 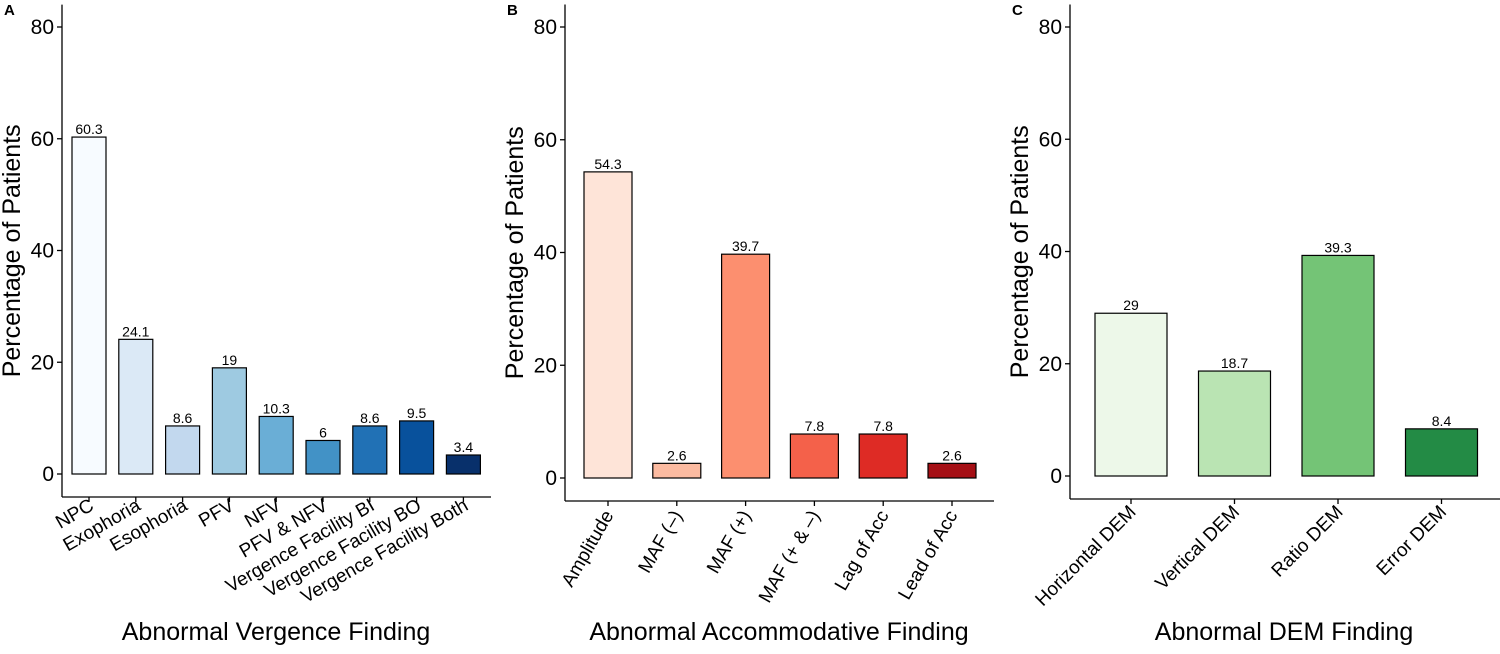 What do you see at coordinates (515, 252) in the screenshot?
I see `panel-b-y-axis-title: Percentage of Patients` at bounding box center [515, 252].